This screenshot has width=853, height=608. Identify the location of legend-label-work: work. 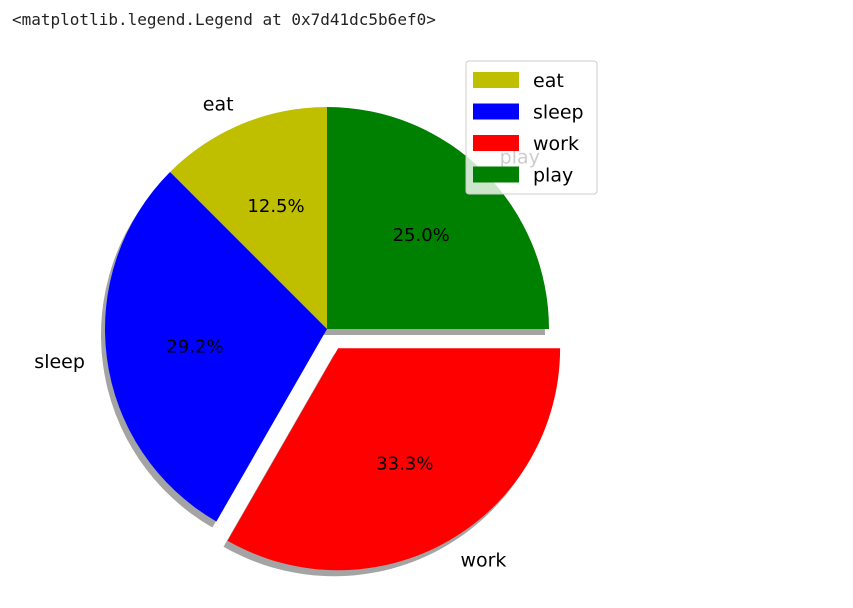
(556, 144).